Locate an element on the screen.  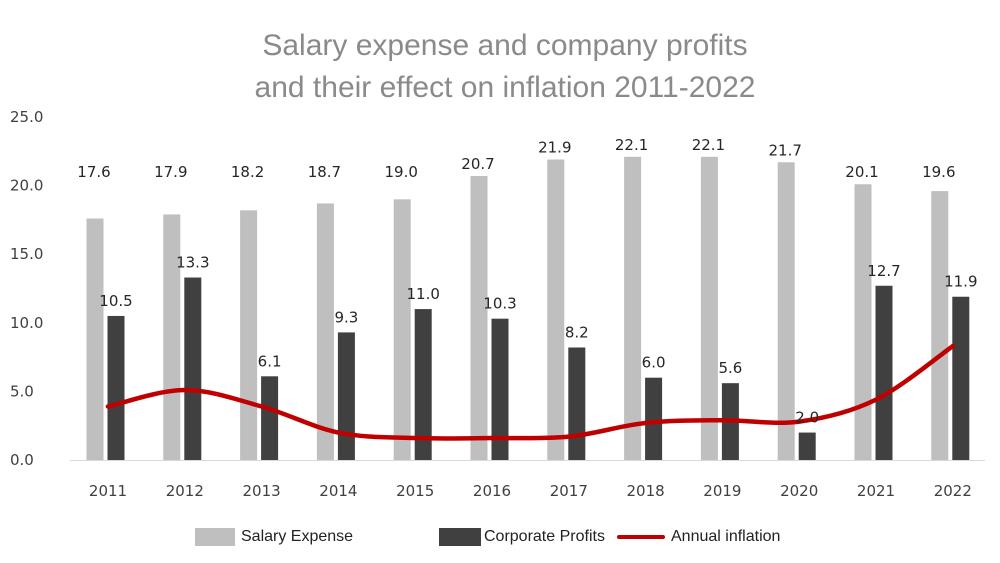
bar-salary-expense-2014 is located at coordinates (325, 331).